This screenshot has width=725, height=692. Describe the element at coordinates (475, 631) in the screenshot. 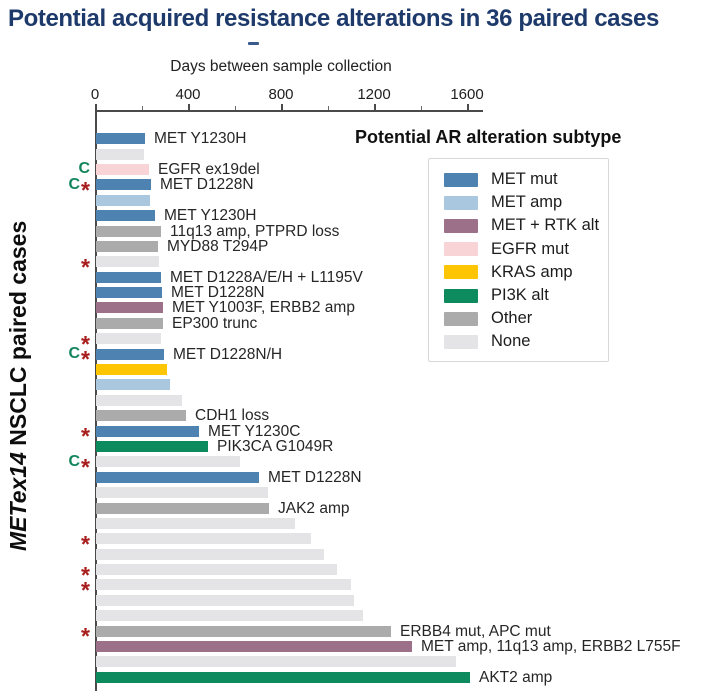

I see `bar-label: ERBB4 mut, APC mut` at that location.